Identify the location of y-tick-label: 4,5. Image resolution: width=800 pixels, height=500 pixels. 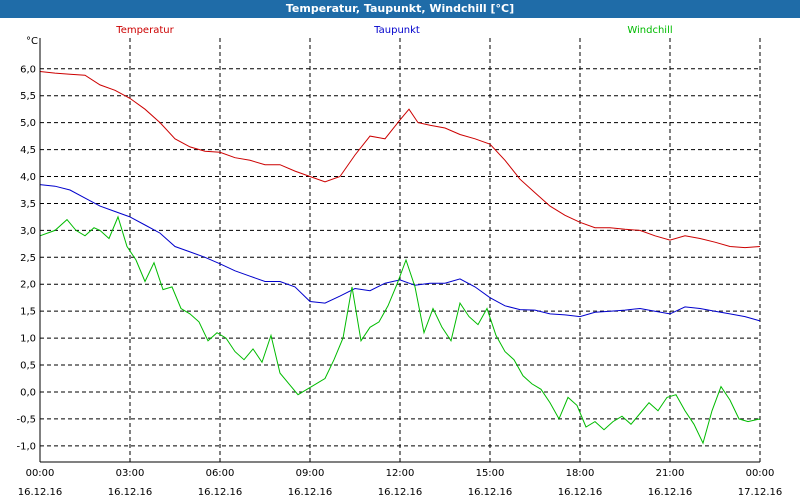
(28, 150).